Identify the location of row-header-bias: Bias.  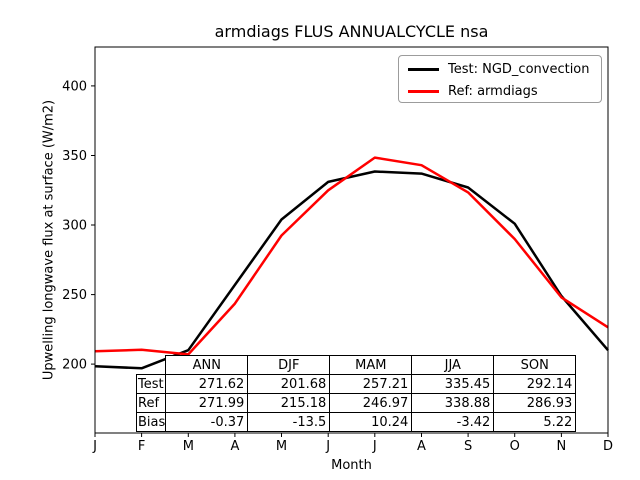
(151, 422).